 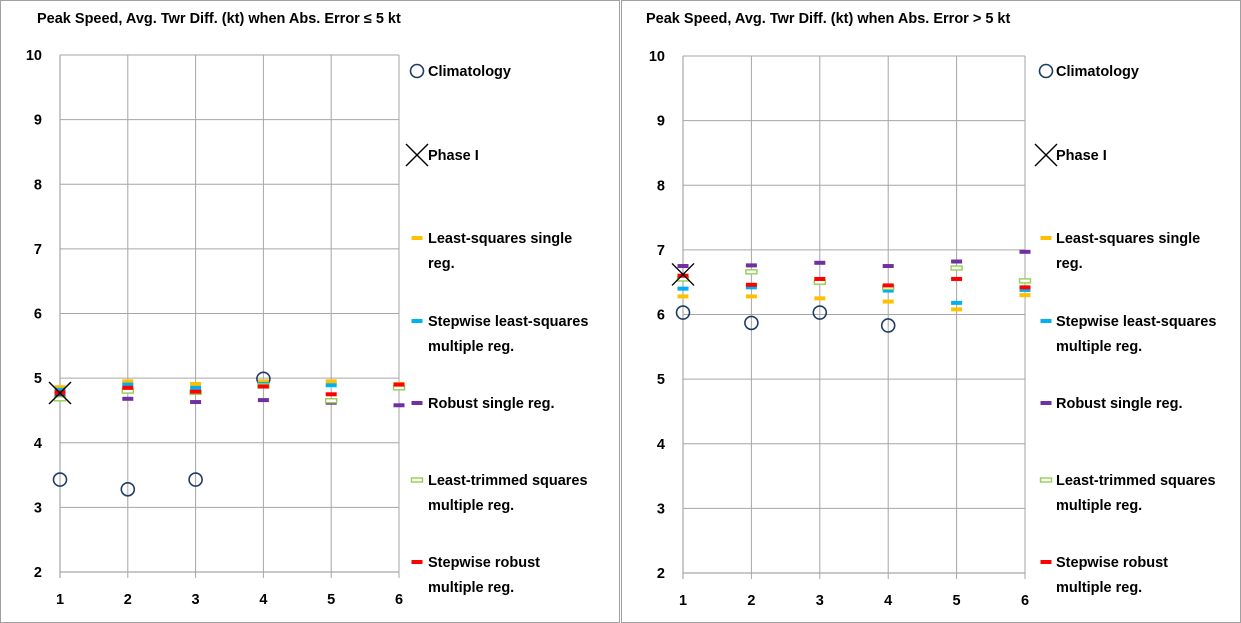 I want to click on legend-item-right-3: Stepwise least-squares multiple reg., so click(x=1128, y=334).